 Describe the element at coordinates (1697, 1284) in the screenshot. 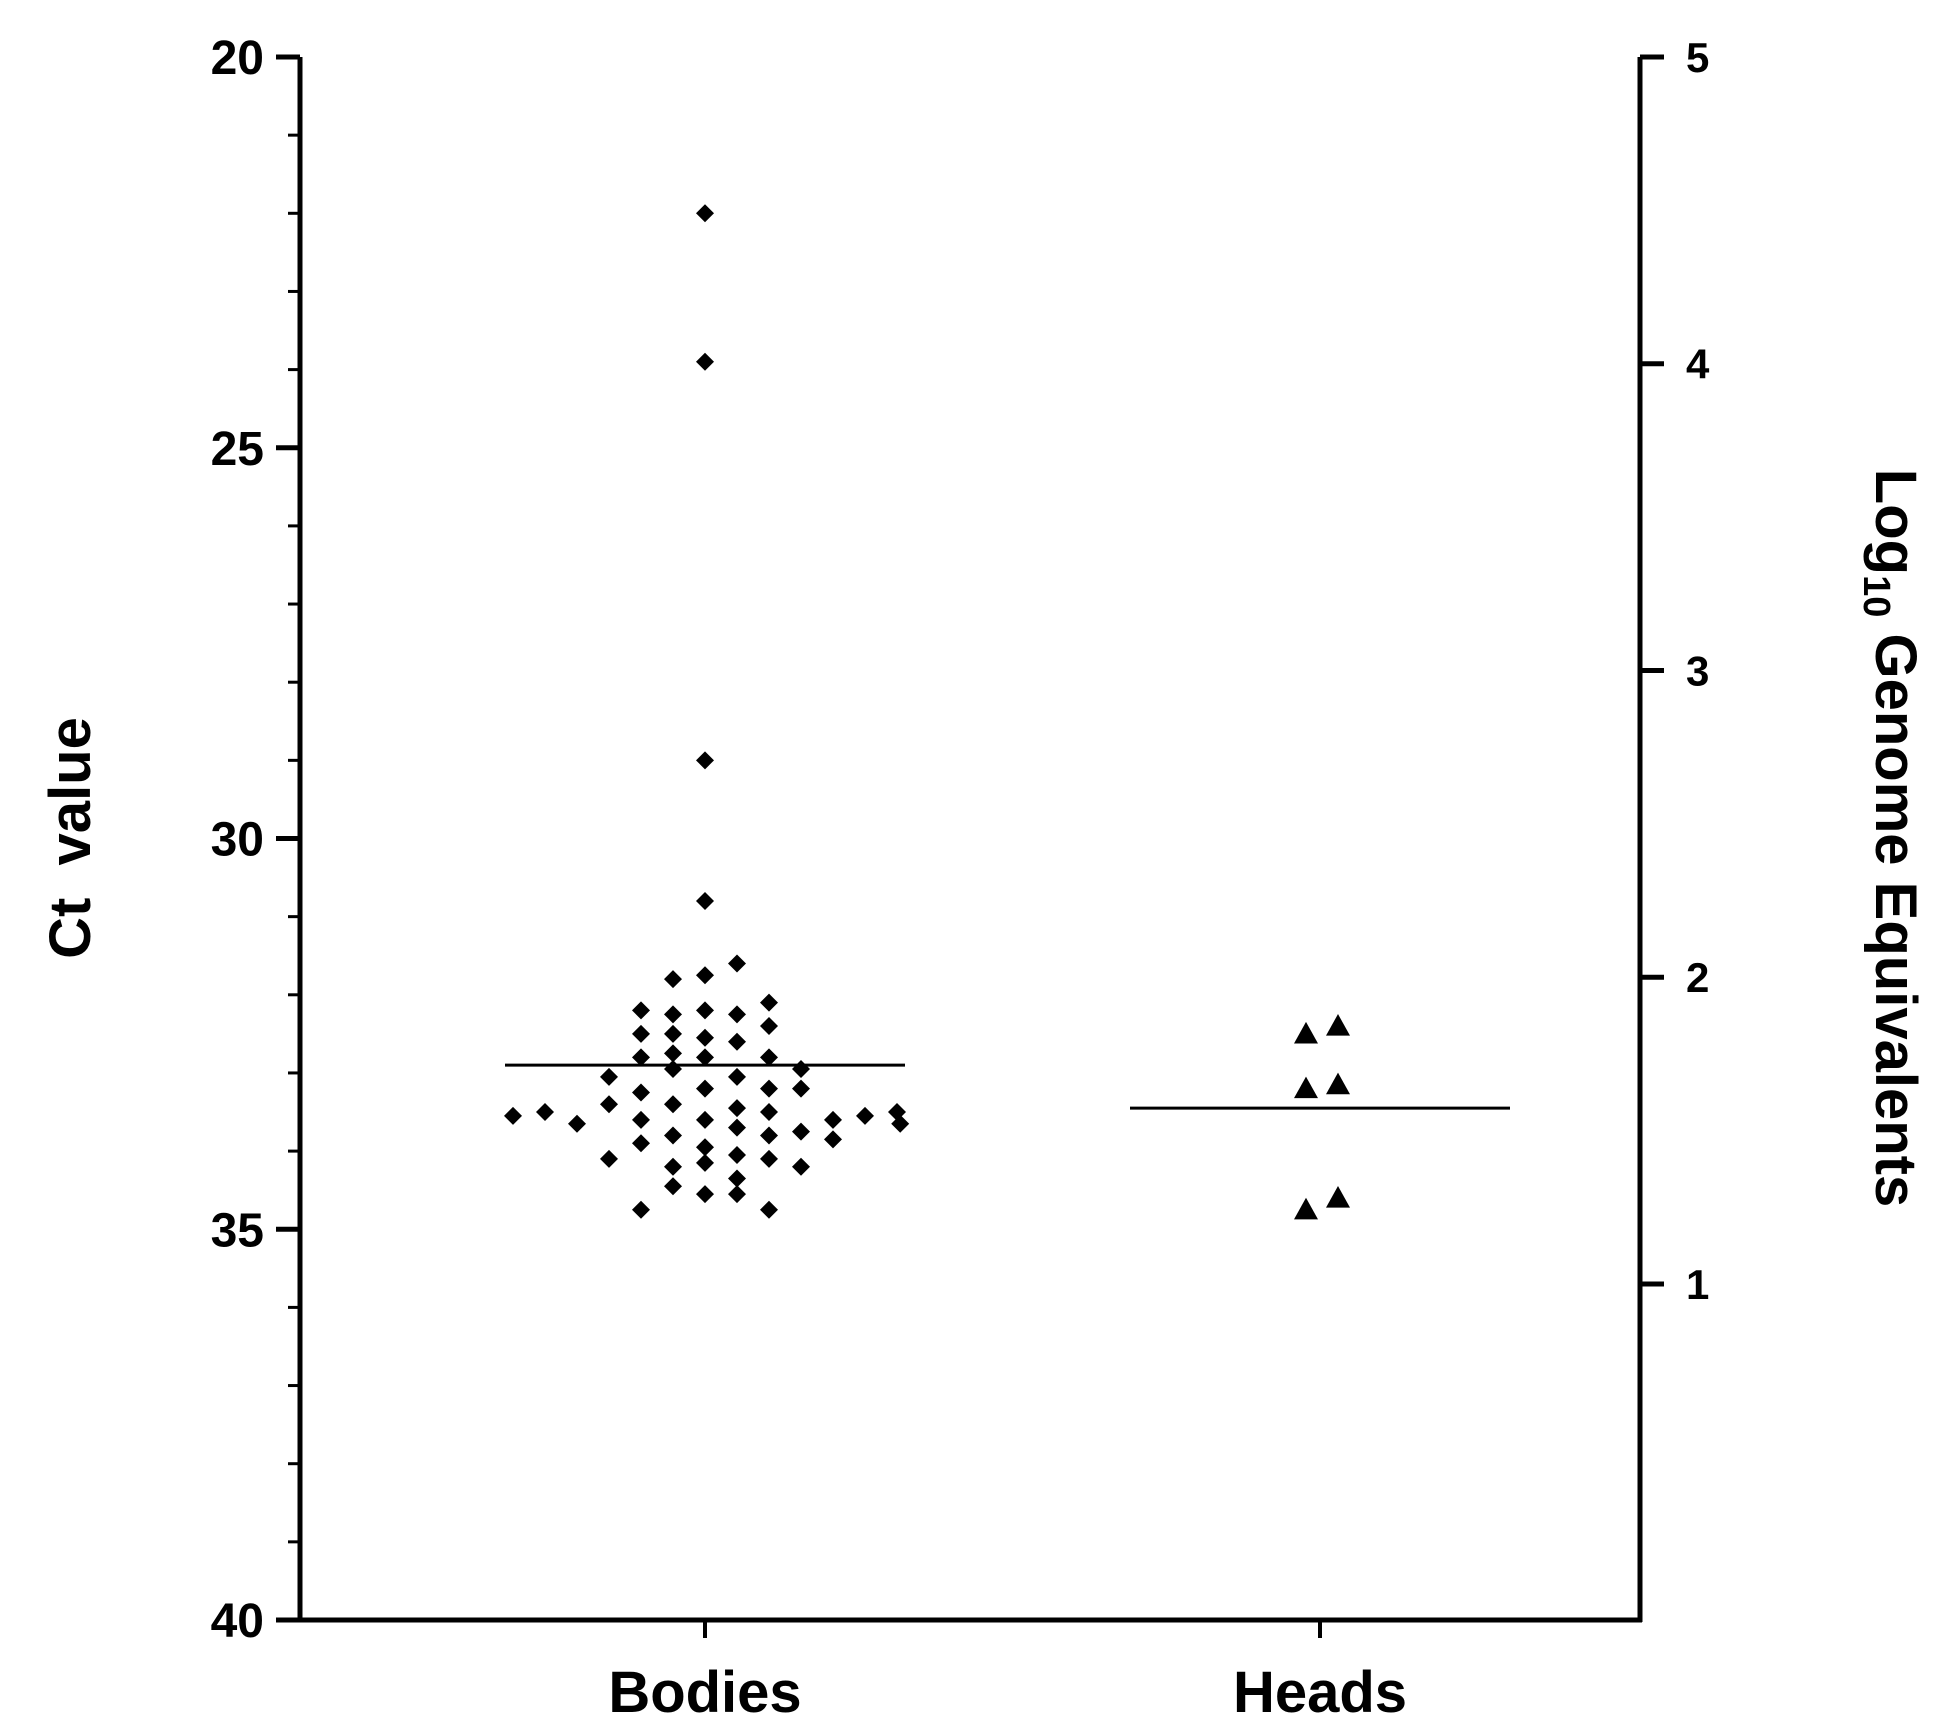

I see `right-tick-label: 1` at that location.